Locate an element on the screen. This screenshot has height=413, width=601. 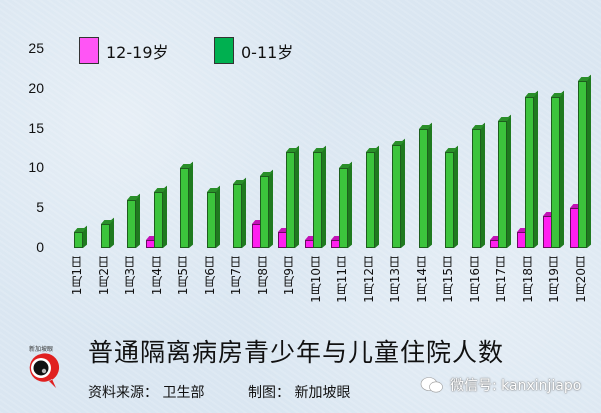
legend-swatch-pink is located at coordinates (89, 50).